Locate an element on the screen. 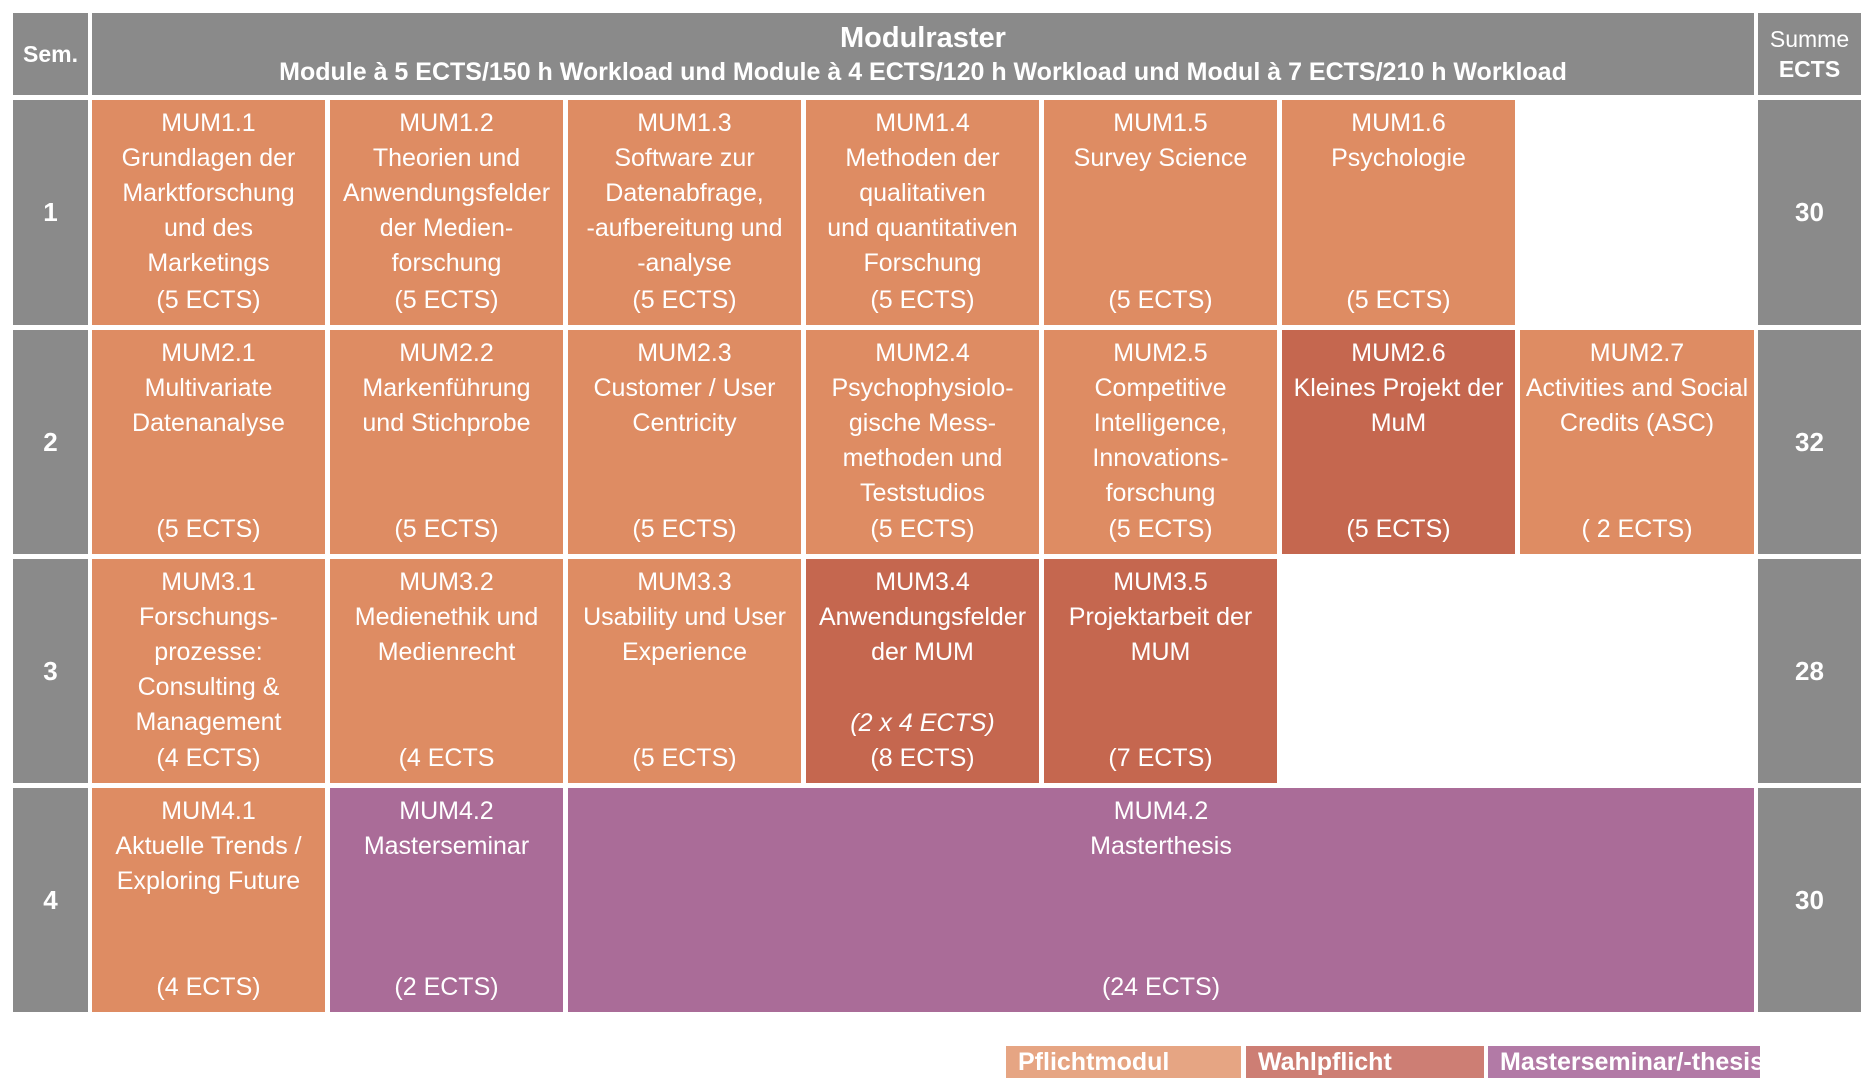 The width and height of the screenshot is (1874, 1088). legend-pflichtmodul: Pflichtmodul is located at coordinates (1123, 1062).